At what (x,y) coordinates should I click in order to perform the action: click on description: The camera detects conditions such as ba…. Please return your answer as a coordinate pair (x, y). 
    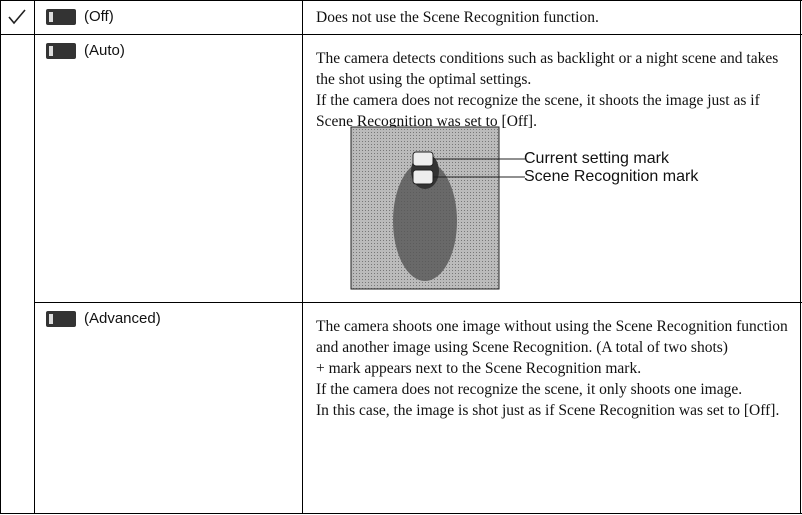
    Looking at the image, I should click on (552, 90).